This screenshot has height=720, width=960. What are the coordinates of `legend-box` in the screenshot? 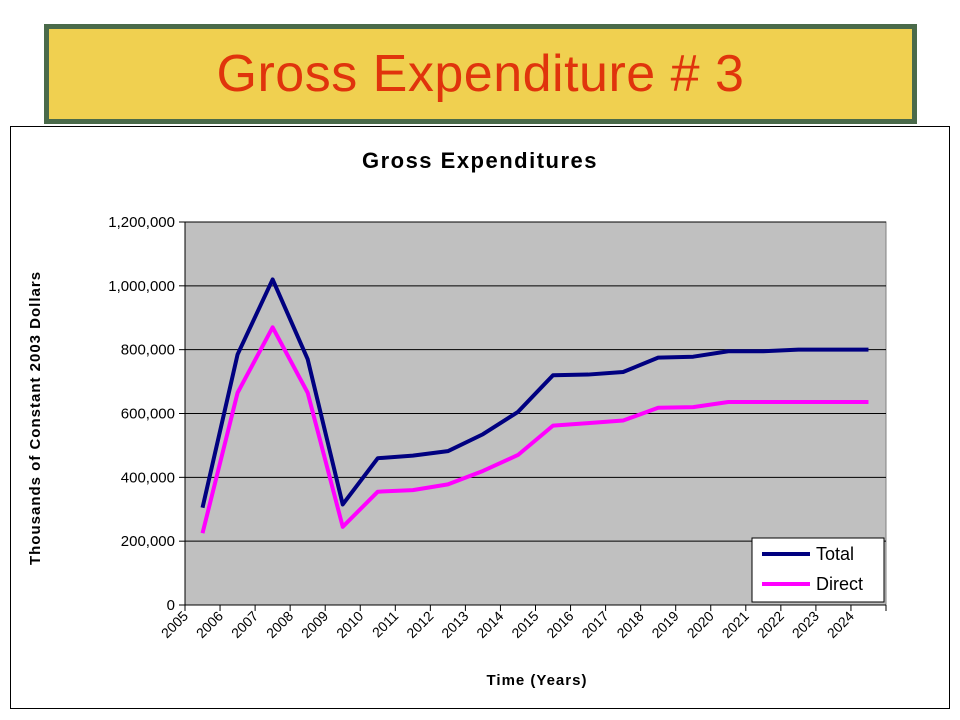 It's located at (818, 570).